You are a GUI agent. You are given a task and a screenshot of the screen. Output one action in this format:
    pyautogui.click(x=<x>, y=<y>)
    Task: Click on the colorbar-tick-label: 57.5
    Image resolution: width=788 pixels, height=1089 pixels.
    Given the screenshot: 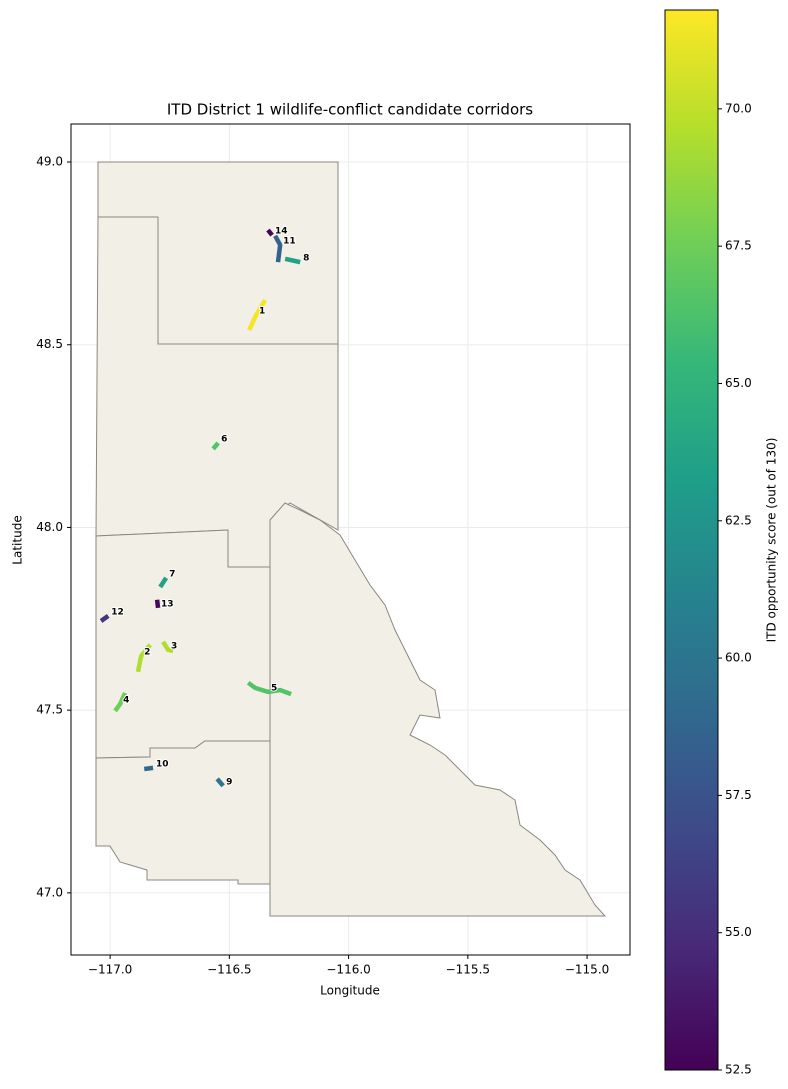 What is the action you would take?
    pyautogui.click(x=738, y=795)
    